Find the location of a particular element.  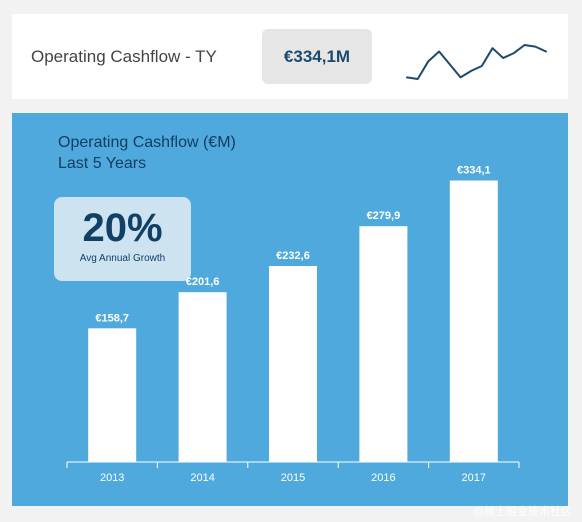

growth-badge: 20% Avg Annual Growth is located at coordinates (122, 239).